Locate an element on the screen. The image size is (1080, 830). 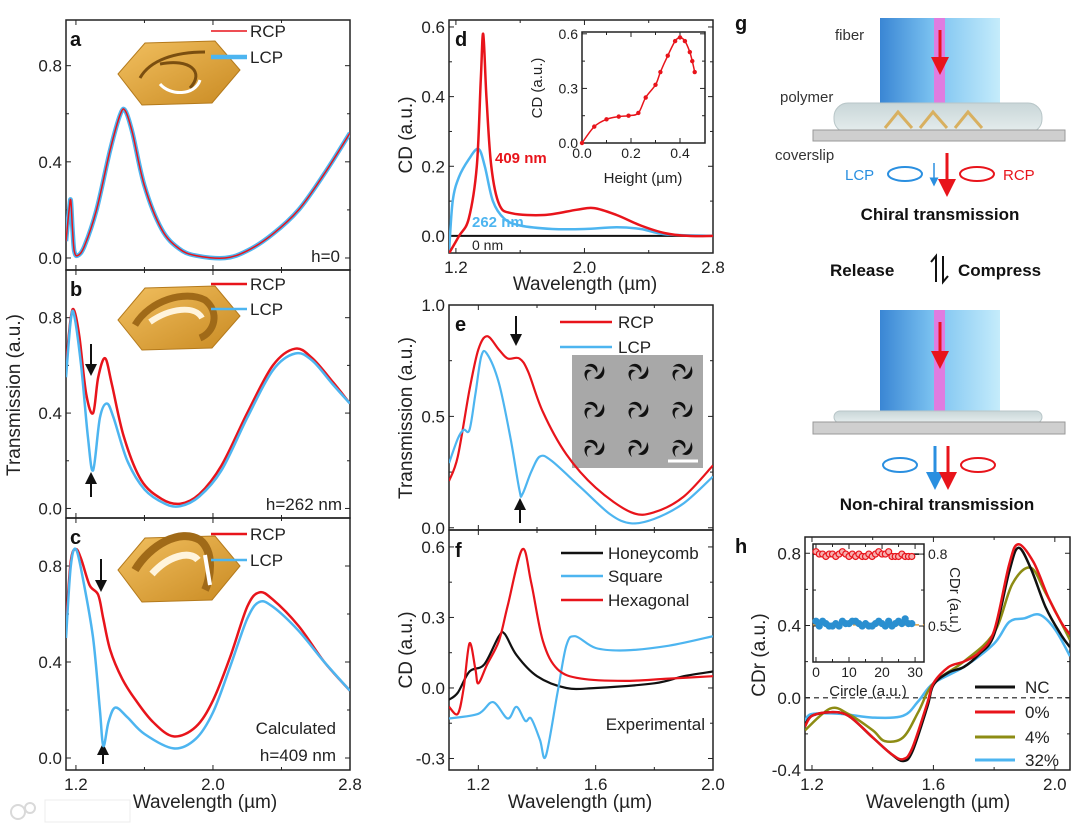
legend-label: Square is located at coordinates (635, 576).